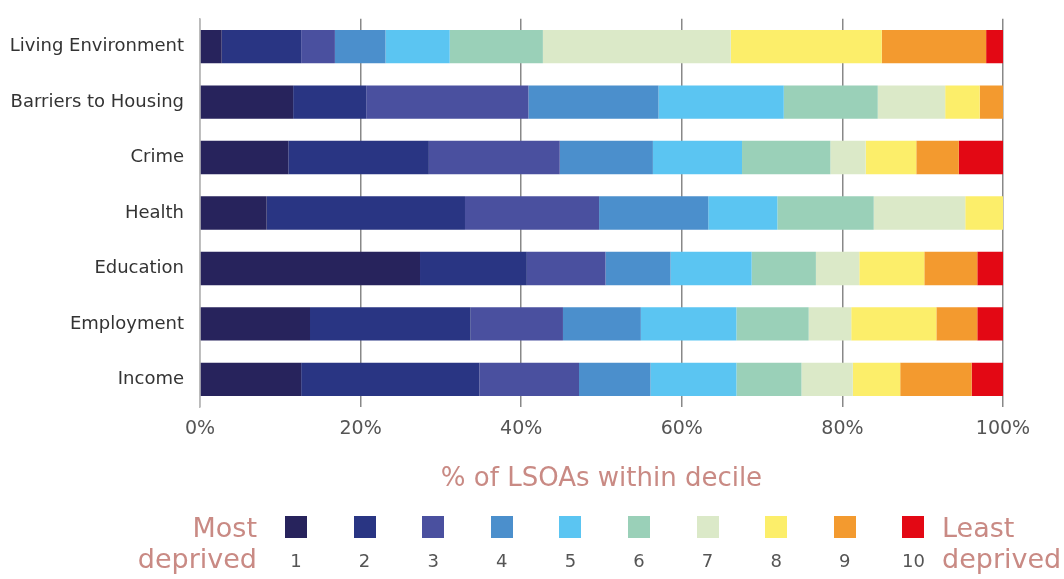 Image resolution: width=1064 pixels, height=579 pixels. I want to click on x-axis-title: % of LSOAs within decile, so click(601, 477).